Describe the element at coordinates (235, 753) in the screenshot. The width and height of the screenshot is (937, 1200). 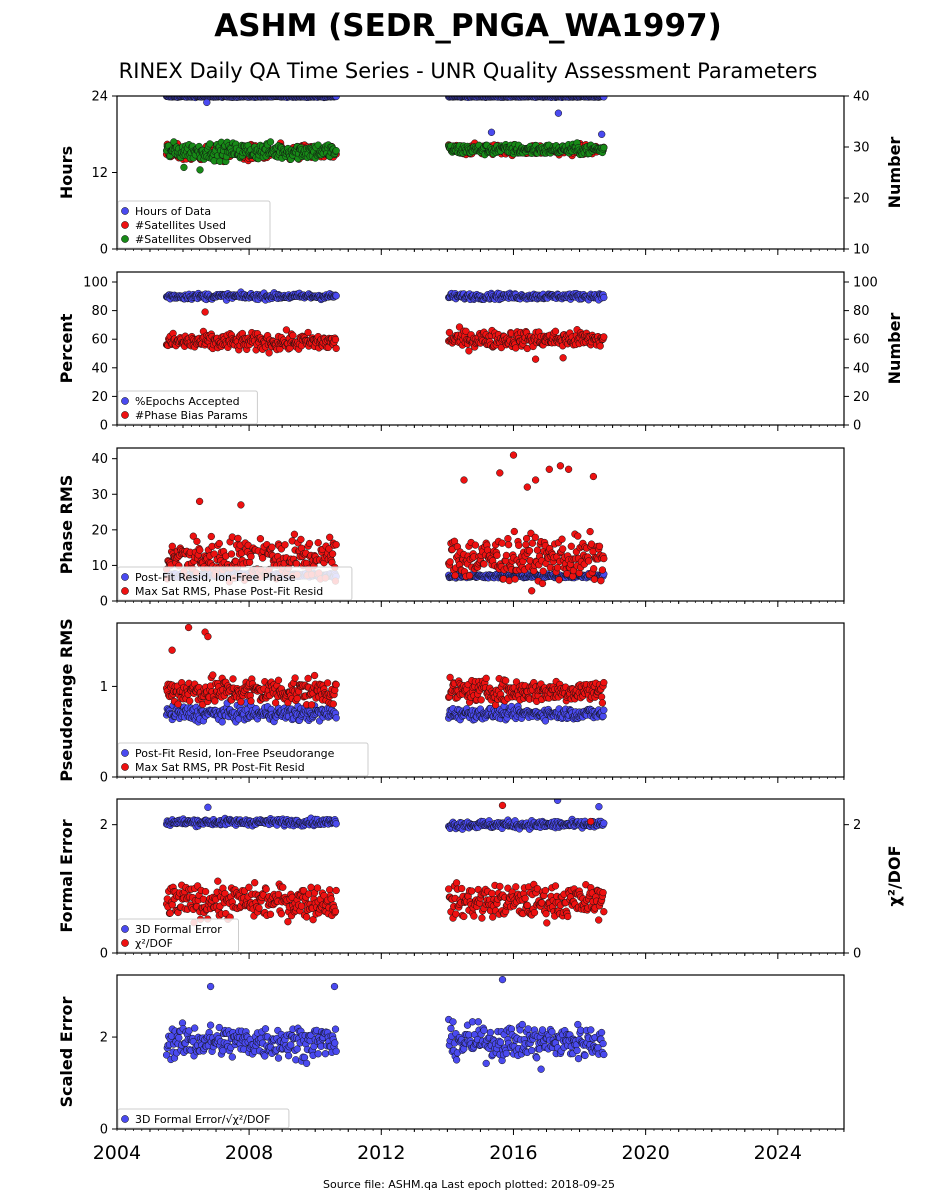
I see `legend-label: Post-Fit Resid, Ion-Free Pseudorange` at that location.